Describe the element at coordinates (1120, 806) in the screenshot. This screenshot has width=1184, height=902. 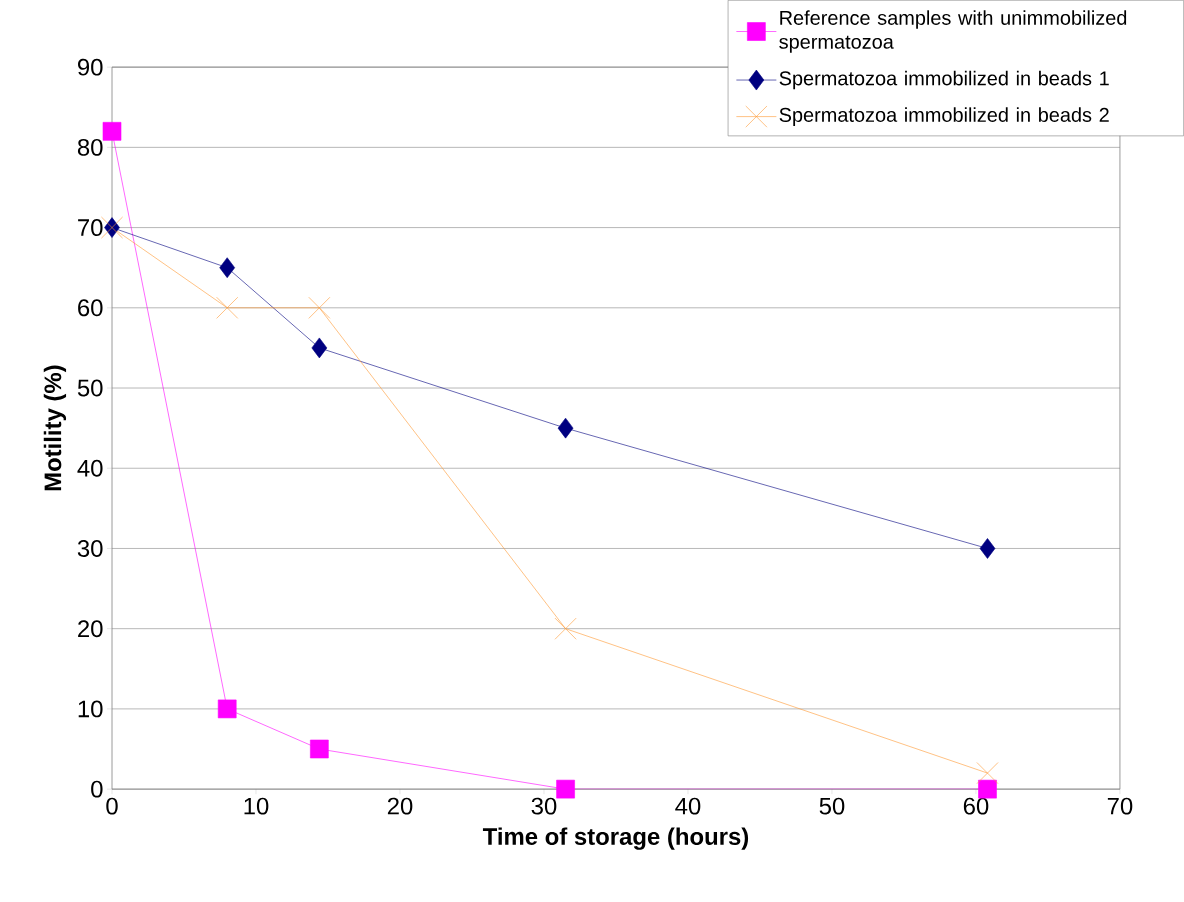
I see `x-tick-label: 70` at that location.